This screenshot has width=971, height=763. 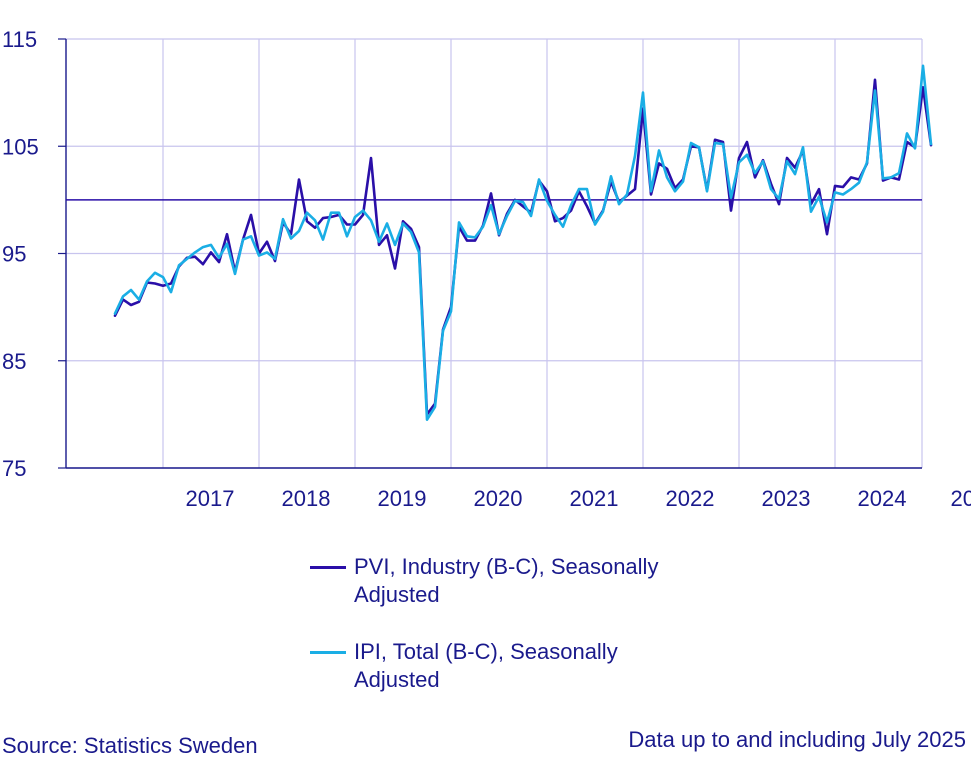 I want to click on y-tick-label-75: 75, so click(x=14, y=468).